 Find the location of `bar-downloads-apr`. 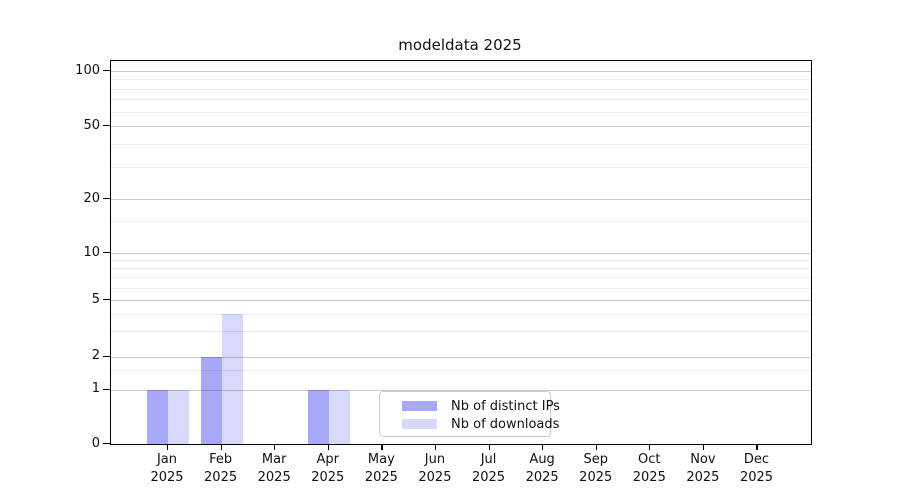

bar-downloads-apr is located at coordinates (339, 416).